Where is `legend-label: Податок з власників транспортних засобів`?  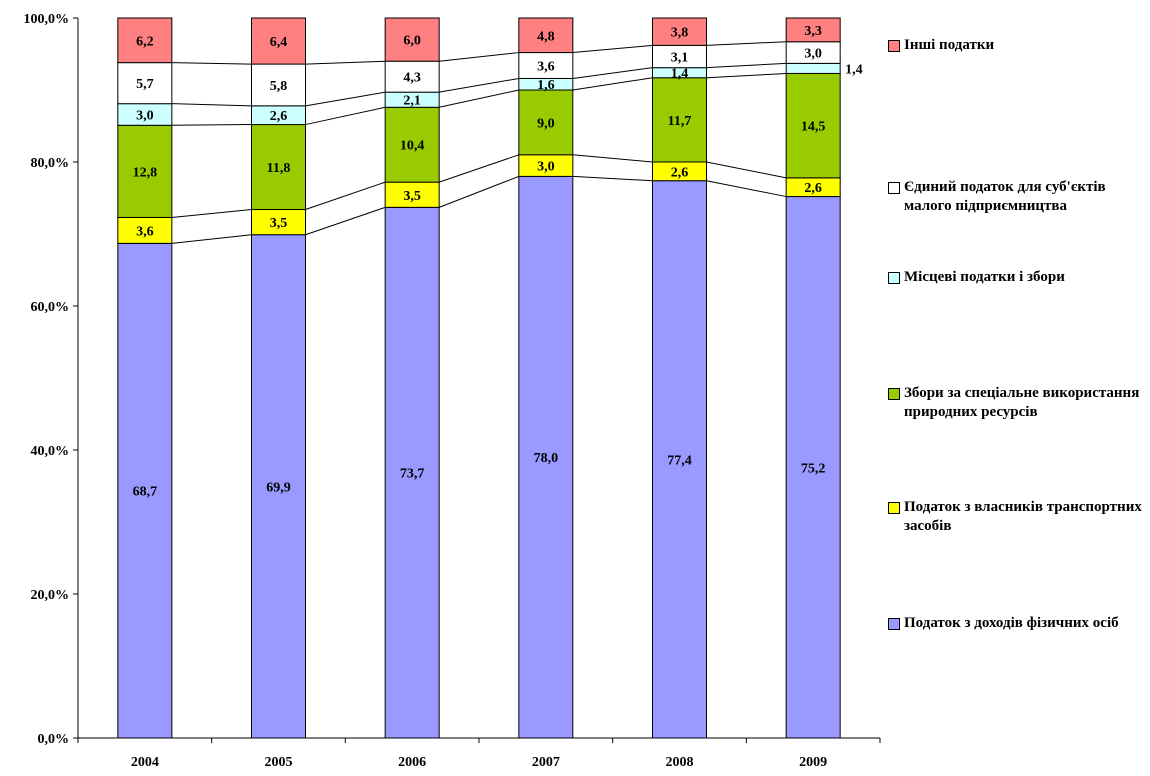
legend-label: Податок з власників транспортних засобів is located at coordinates (1023, 516).